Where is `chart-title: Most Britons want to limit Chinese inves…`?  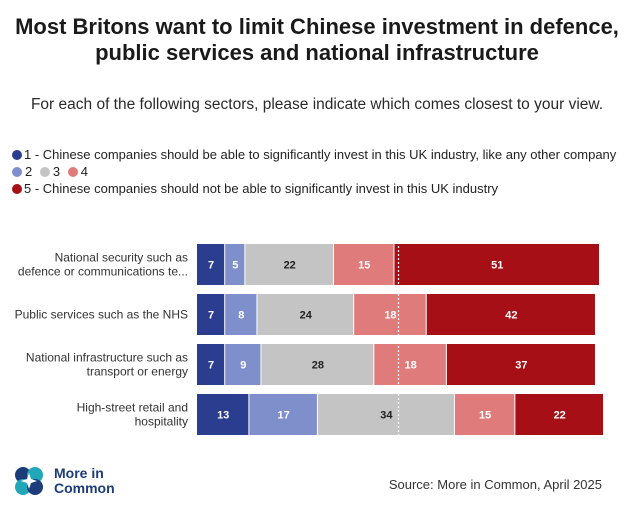
chart-title: Most Britons want to limit Chinese inves… is located at coordinates (317, 39).